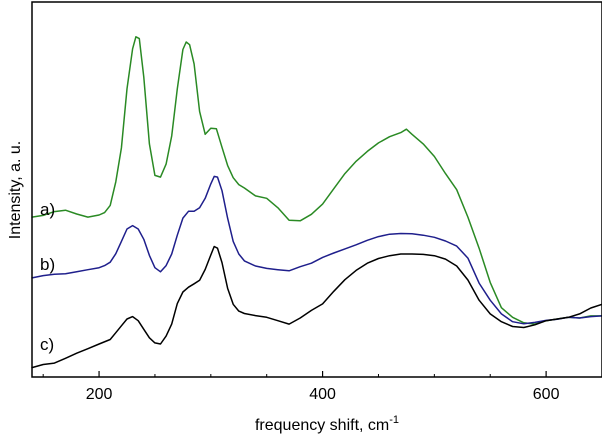 The width and height of the screenshot is (602, 440). What do you see at coordinates (546, 394) in the screenshot?
I see `x-tick-label: 600` at bounding box center [546, 394].